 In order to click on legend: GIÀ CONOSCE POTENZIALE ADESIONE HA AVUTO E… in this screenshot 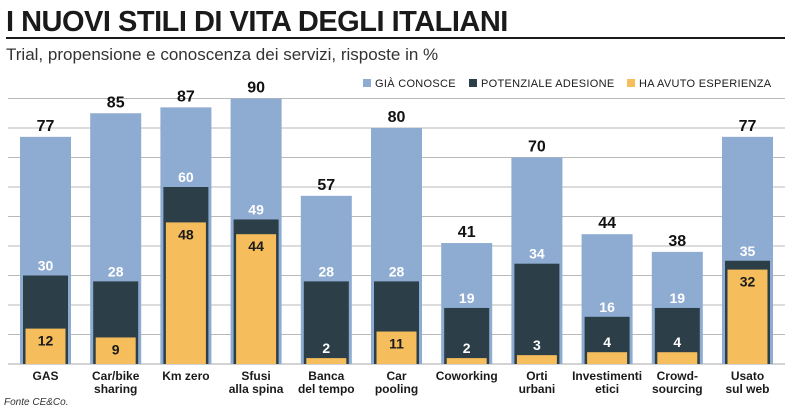, I will do `click(567, 83)`.